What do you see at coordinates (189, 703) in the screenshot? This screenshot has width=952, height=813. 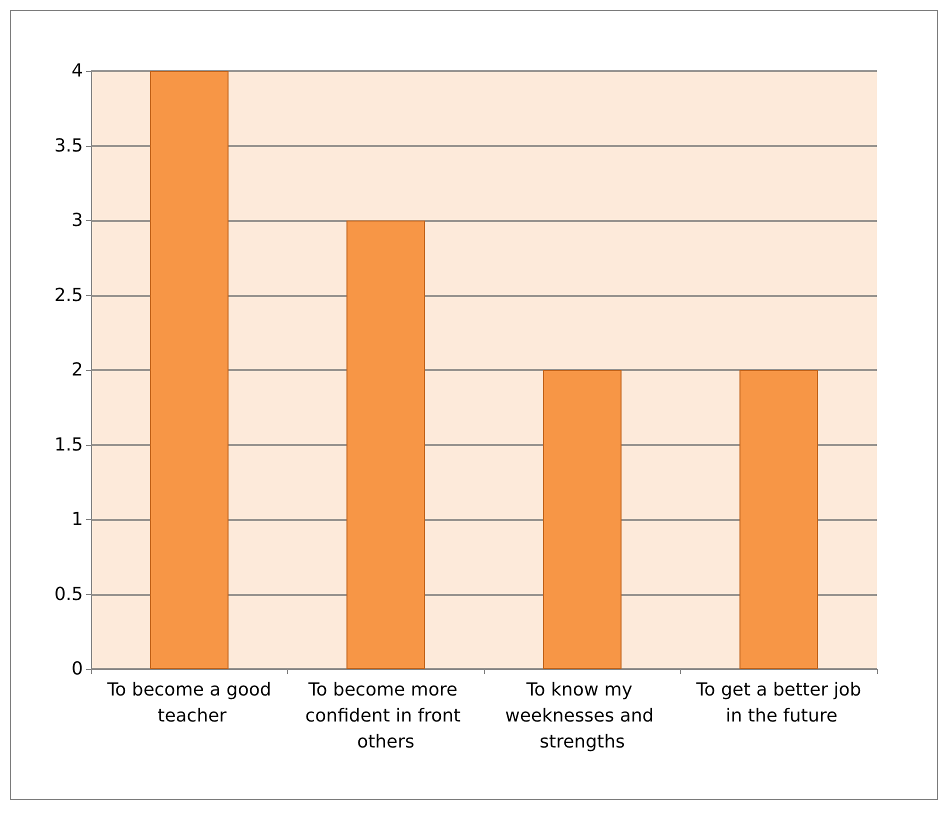 I see `x-tick-label: To become a good teacher` at bounding box center [189, 703].